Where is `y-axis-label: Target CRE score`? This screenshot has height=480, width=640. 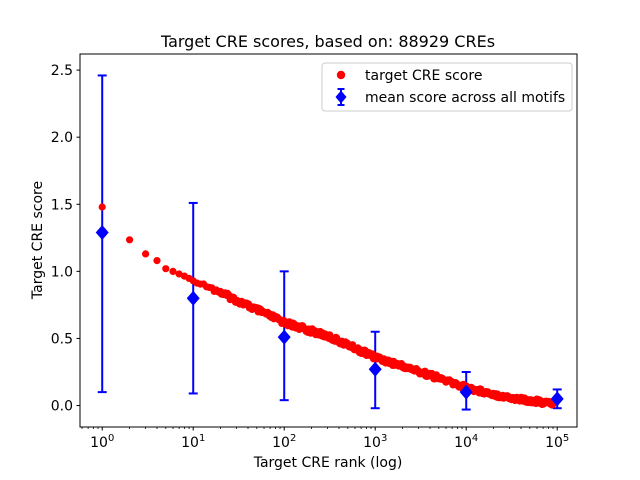 y-axis-label: Target CRE score is located at coordinates (38, 240).